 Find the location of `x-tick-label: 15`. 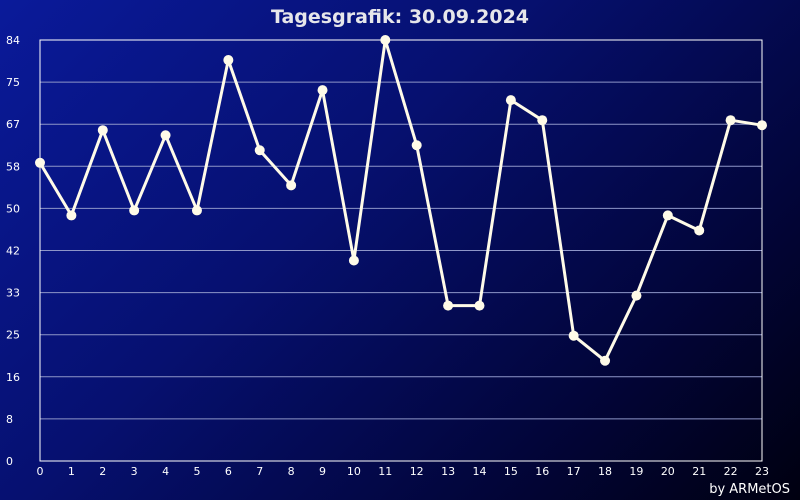

x-tick-label: 15 is located at coordinates (511, 471).